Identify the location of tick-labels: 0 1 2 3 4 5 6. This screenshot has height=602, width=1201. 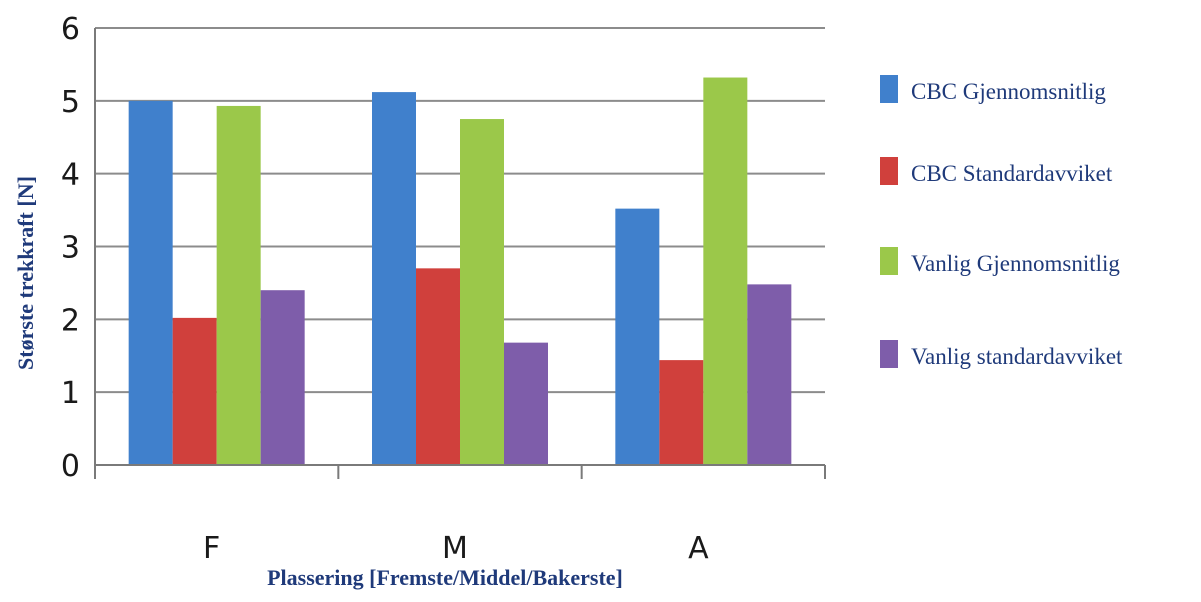
(70, 248).